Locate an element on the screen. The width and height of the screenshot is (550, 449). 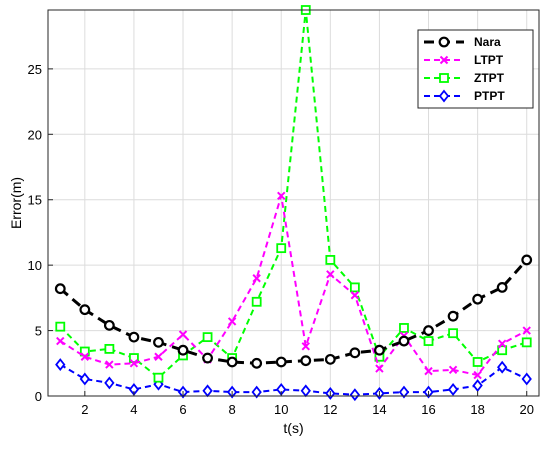
legend-label-nara: Nara is located at coordinates (487, 42).